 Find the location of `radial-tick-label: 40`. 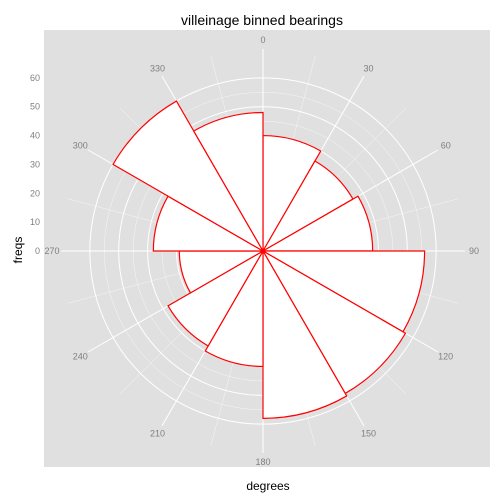

radial-tick-label: 40 is located at coordinates (35, 136).